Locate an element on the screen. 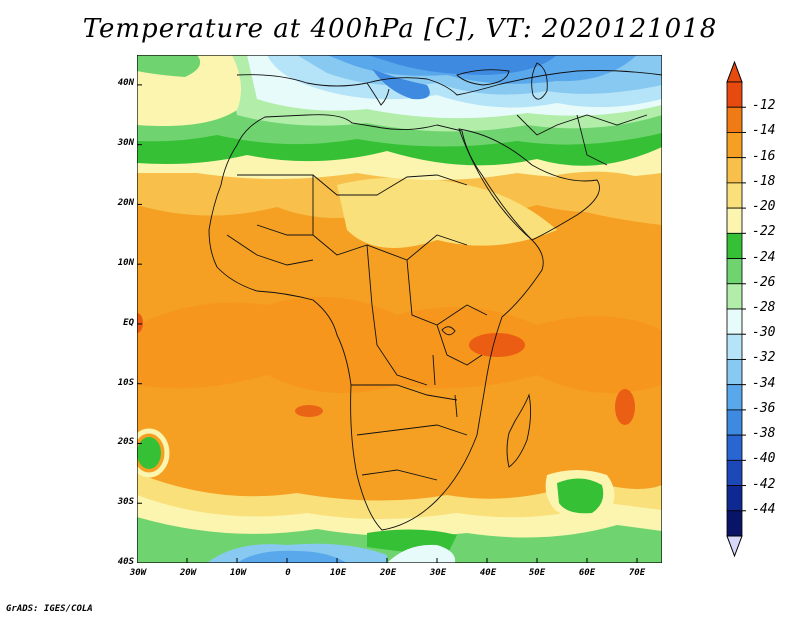  lake-malawi is located at coordinates (456, 406).